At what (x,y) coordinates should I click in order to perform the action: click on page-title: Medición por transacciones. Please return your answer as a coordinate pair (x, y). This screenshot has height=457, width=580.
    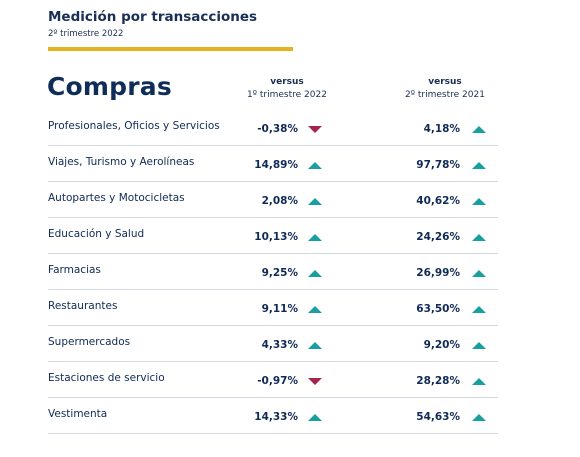
    Looking at the image, I should click on (153, 17).